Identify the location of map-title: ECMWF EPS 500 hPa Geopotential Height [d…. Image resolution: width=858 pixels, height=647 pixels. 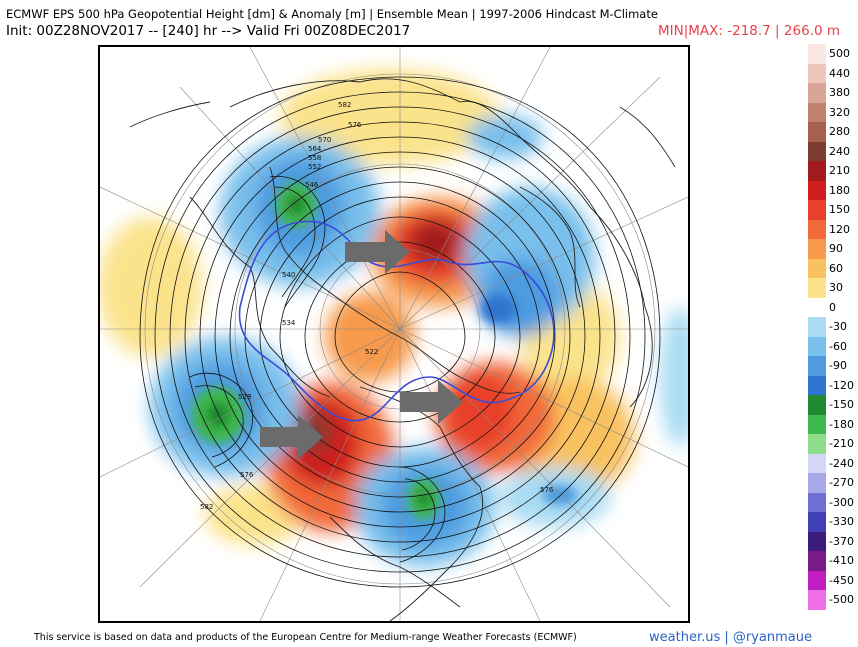
(332, 14).